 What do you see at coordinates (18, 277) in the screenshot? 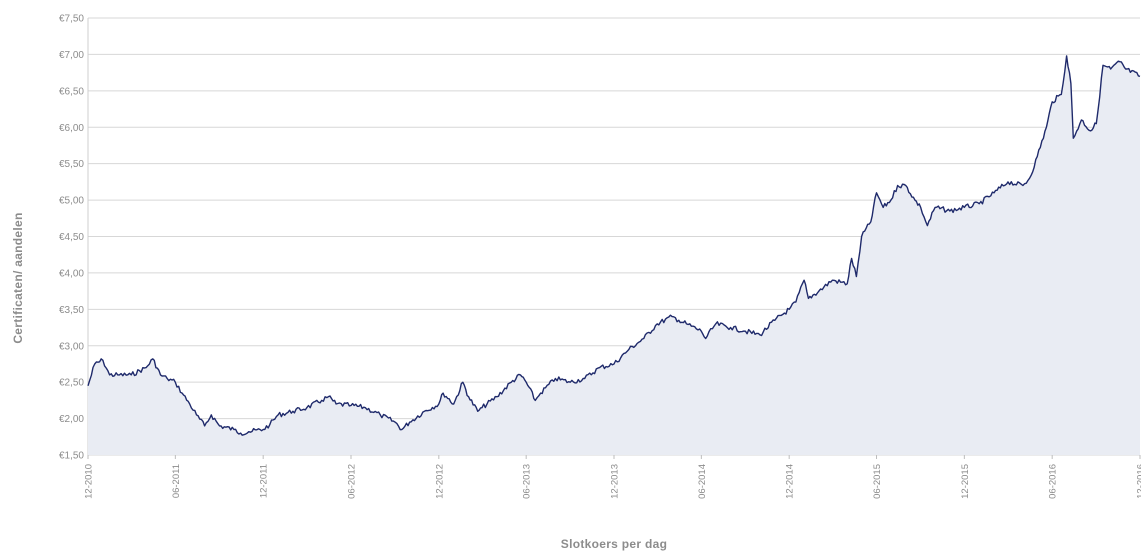
I see `y-axis-title: Certificaten/ aandelen` at bounding box center [18, 277].